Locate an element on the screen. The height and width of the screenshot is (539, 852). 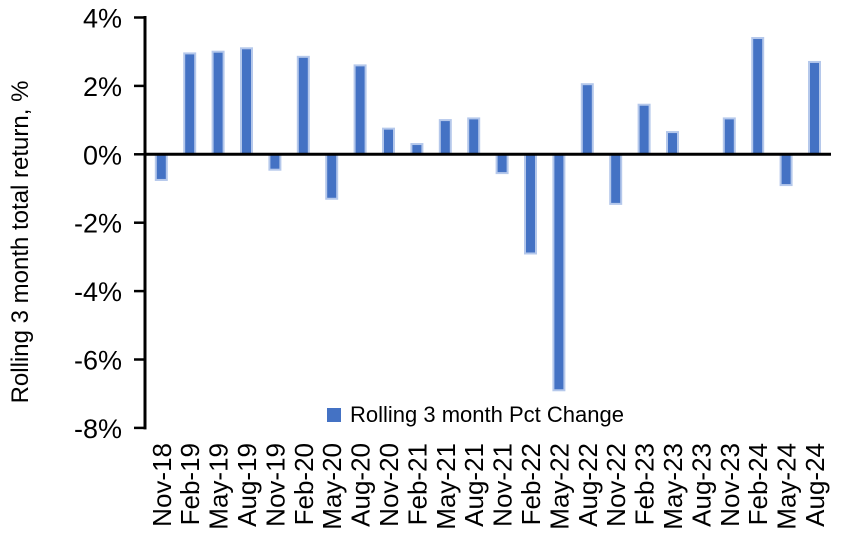
legend: Rolling 3 month Pct Change is located at coordinates (475, 415).